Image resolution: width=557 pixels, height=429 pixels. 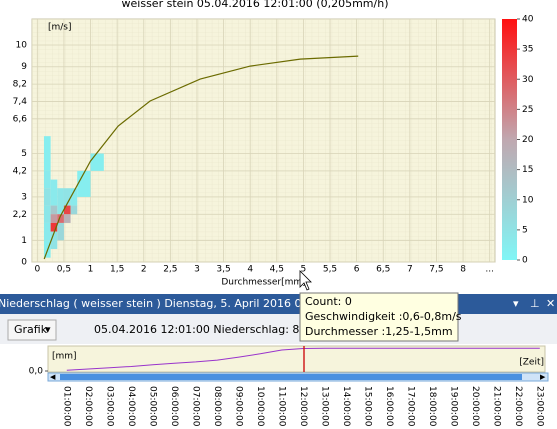 What do you see at coordinates (36, 372) in the screenshot?
I see `y-tick-label: 0,0` at bounding box center [36, 372].